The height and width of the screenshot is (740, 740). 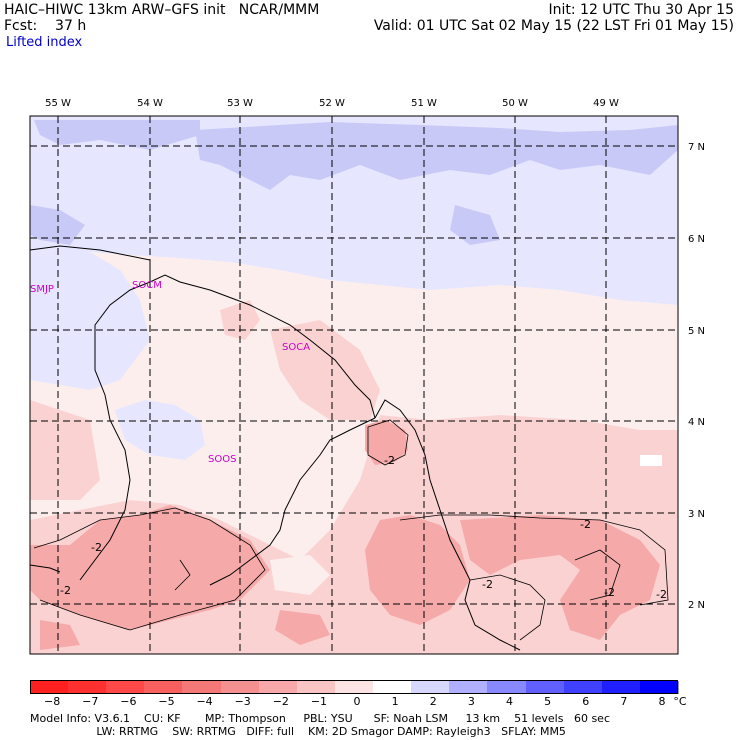 What do you see at coordinates (433, 701) in the screenshot?
I see `colorbar-tick-label: 2` at bounding box center [433, 701].